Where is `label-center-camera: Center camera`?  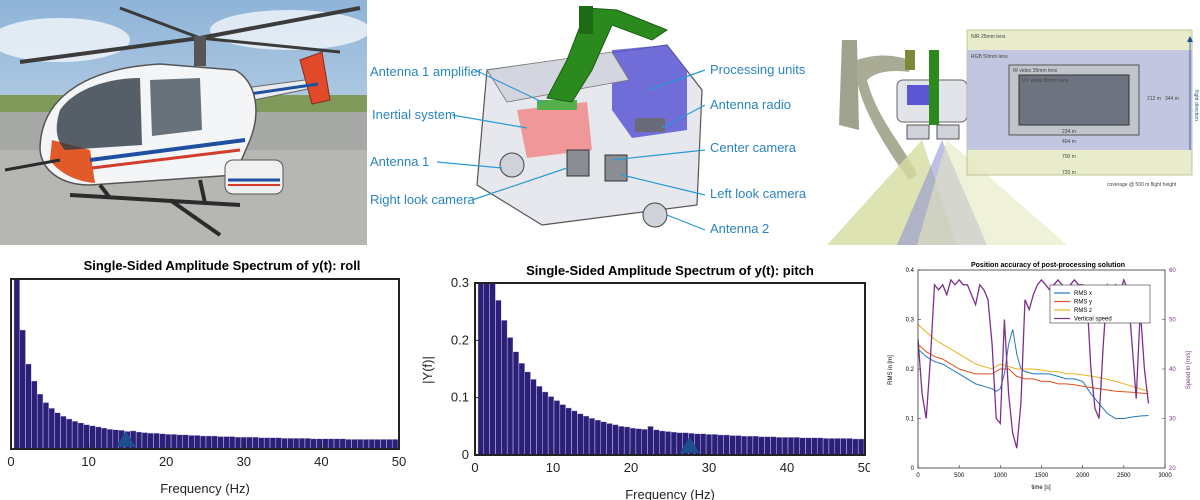 label-center-camera: Center camera is located at coordinates (753, 147).